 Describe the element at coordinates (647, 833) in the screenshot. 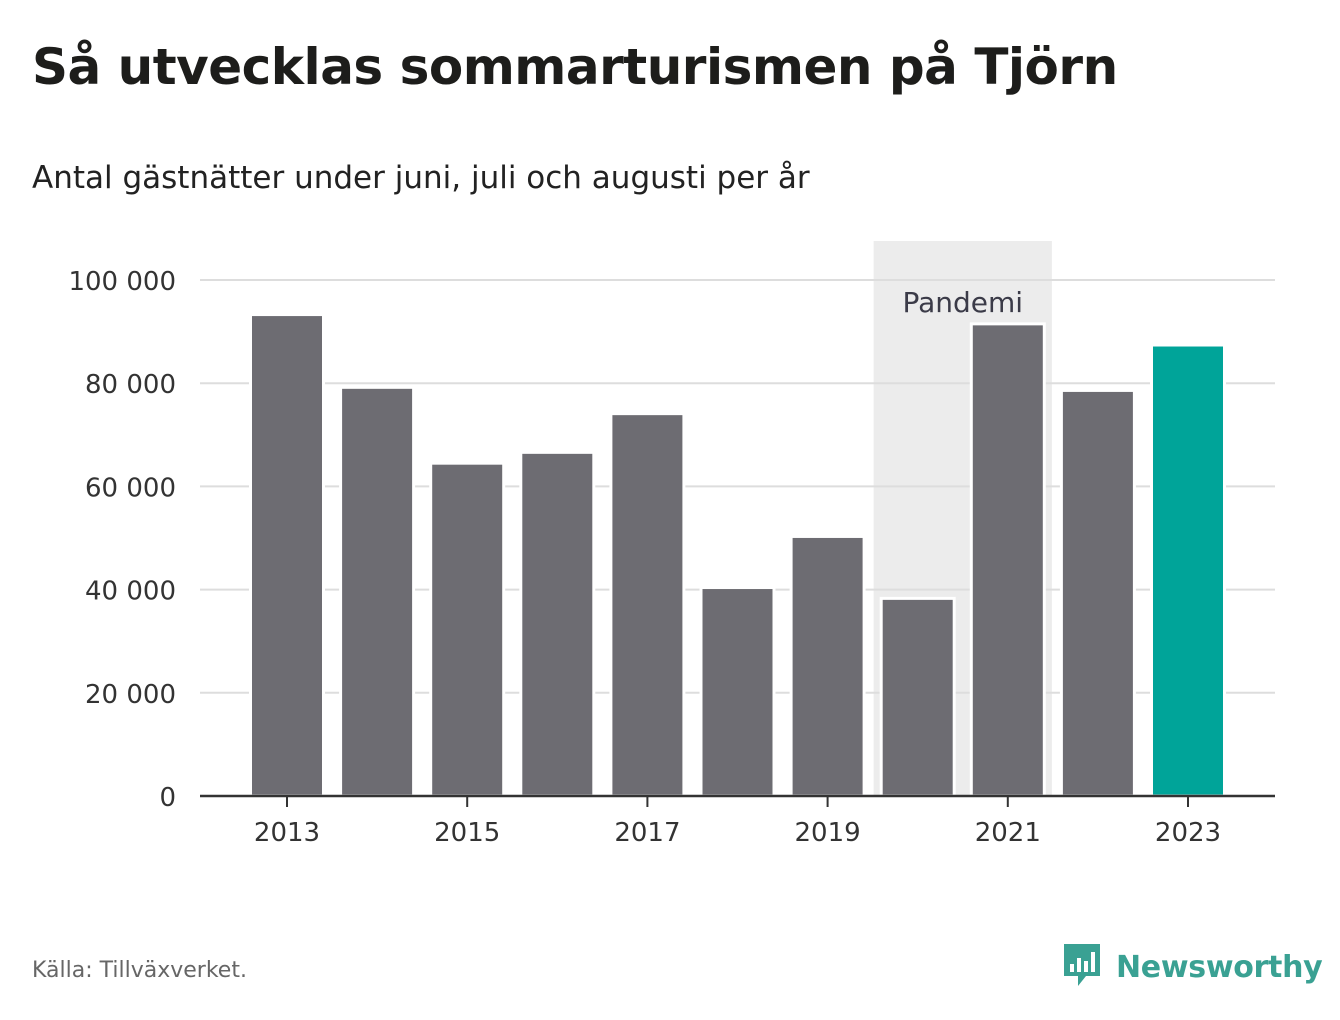

I see `x-tick-label: 2017` at that location.